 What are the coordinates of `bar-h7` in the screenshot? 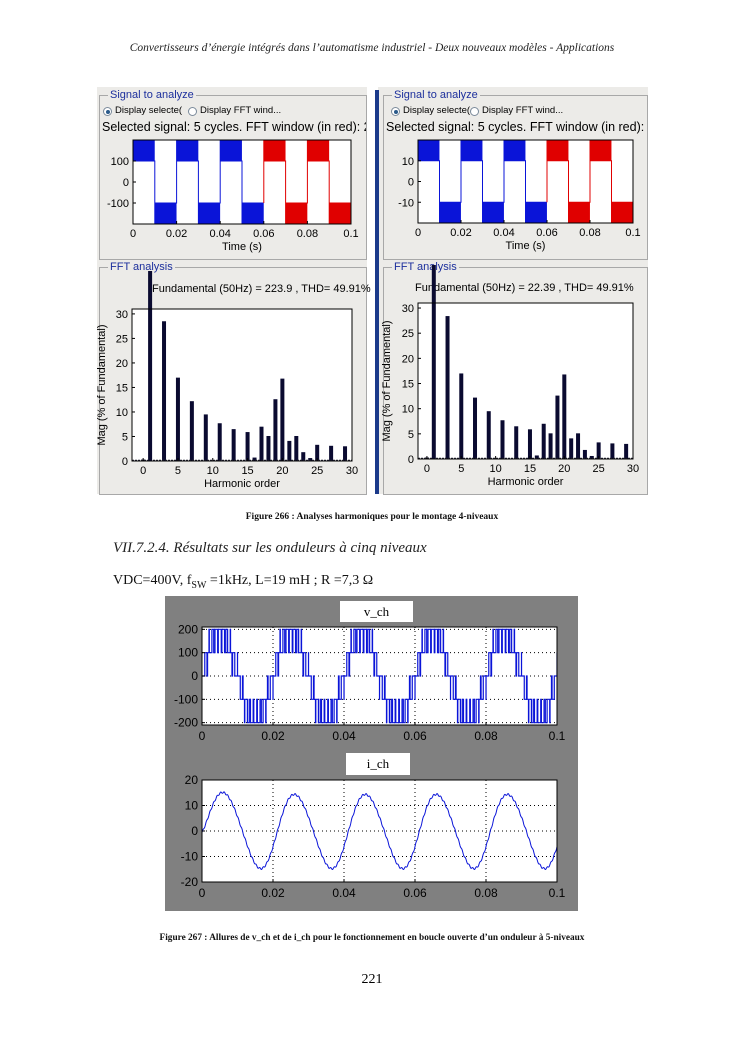 It's located at (191, 431).